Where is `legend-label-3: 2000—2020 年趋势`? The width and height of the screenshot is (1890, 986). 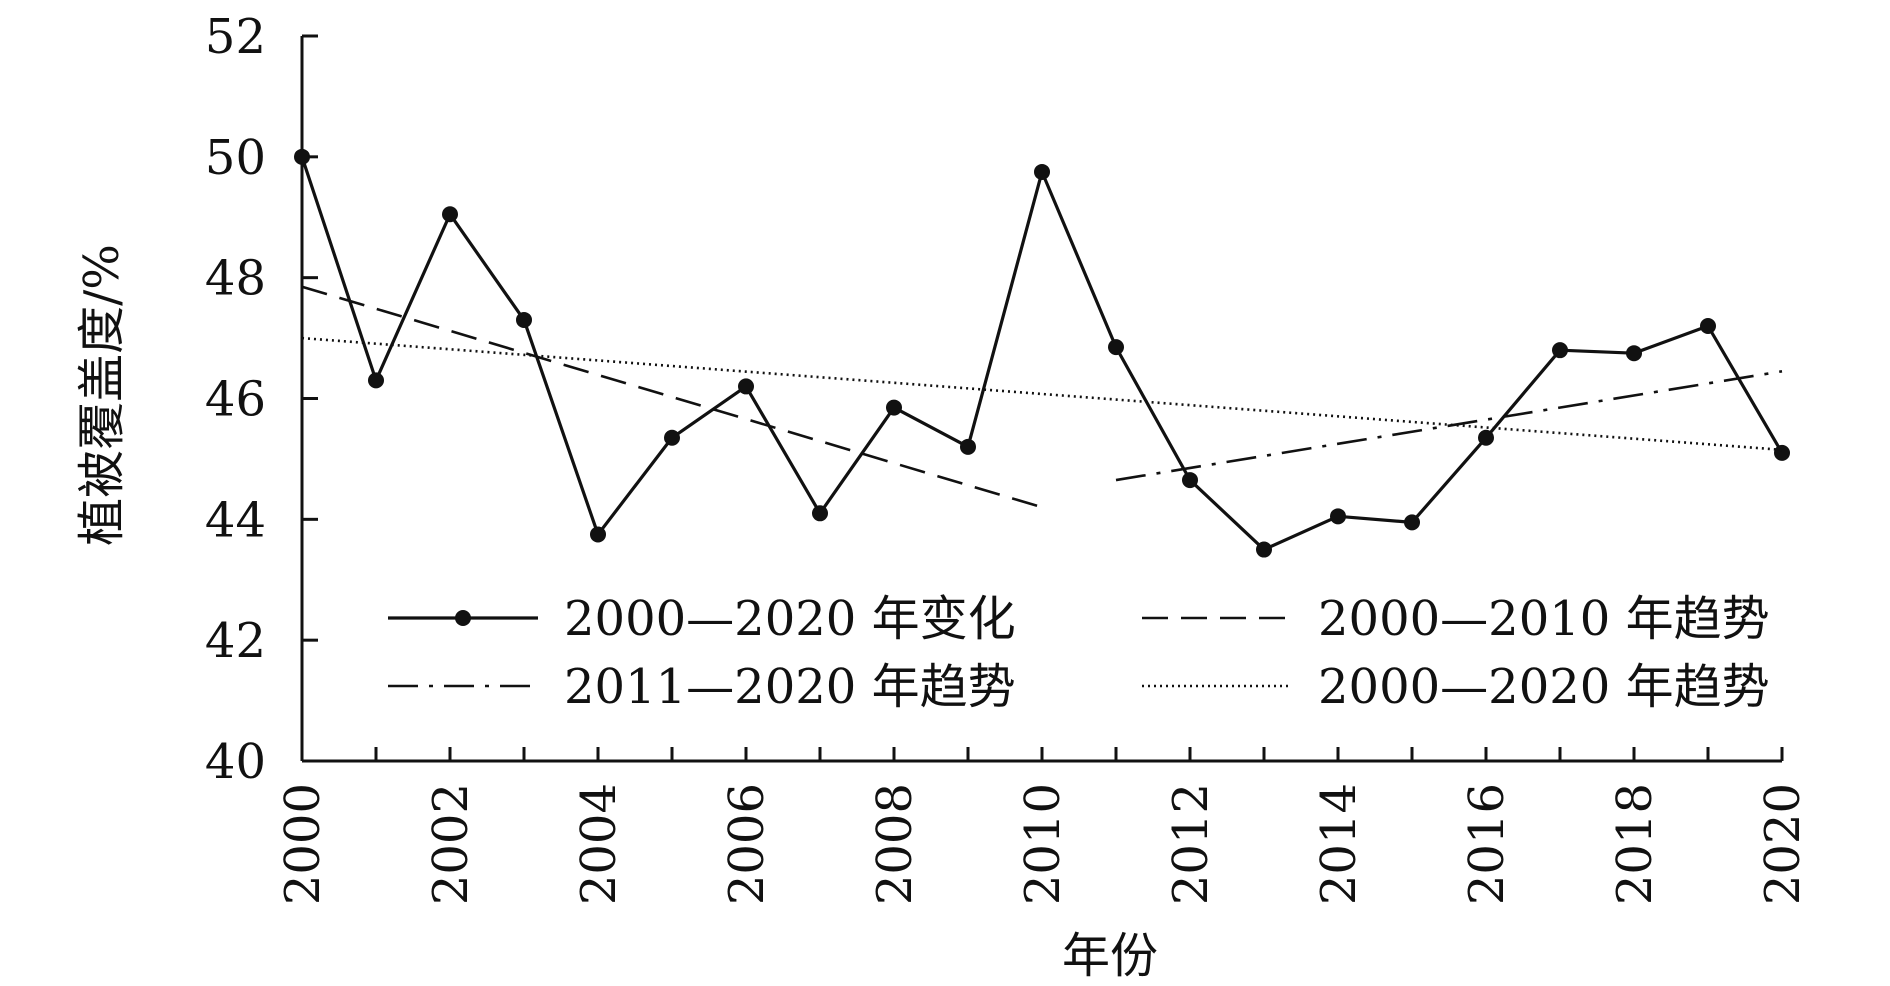
legend-label-3: 2000—2020 年趋势 is located at coordinates (1544, 687).